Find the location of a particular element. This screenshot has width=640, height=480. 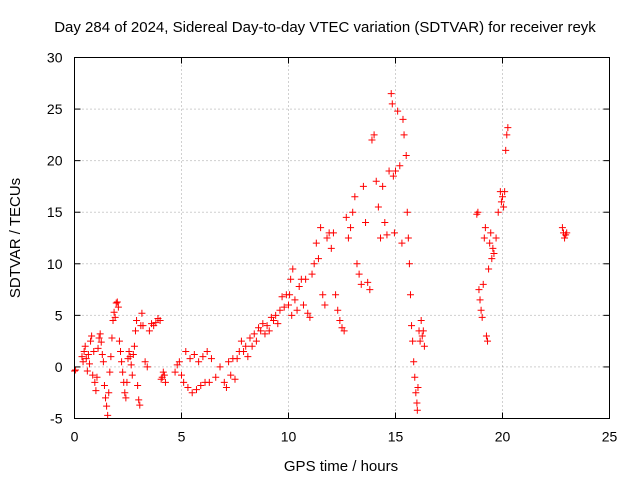

y-tick-label: 0 is located at coordinates (59, 367).